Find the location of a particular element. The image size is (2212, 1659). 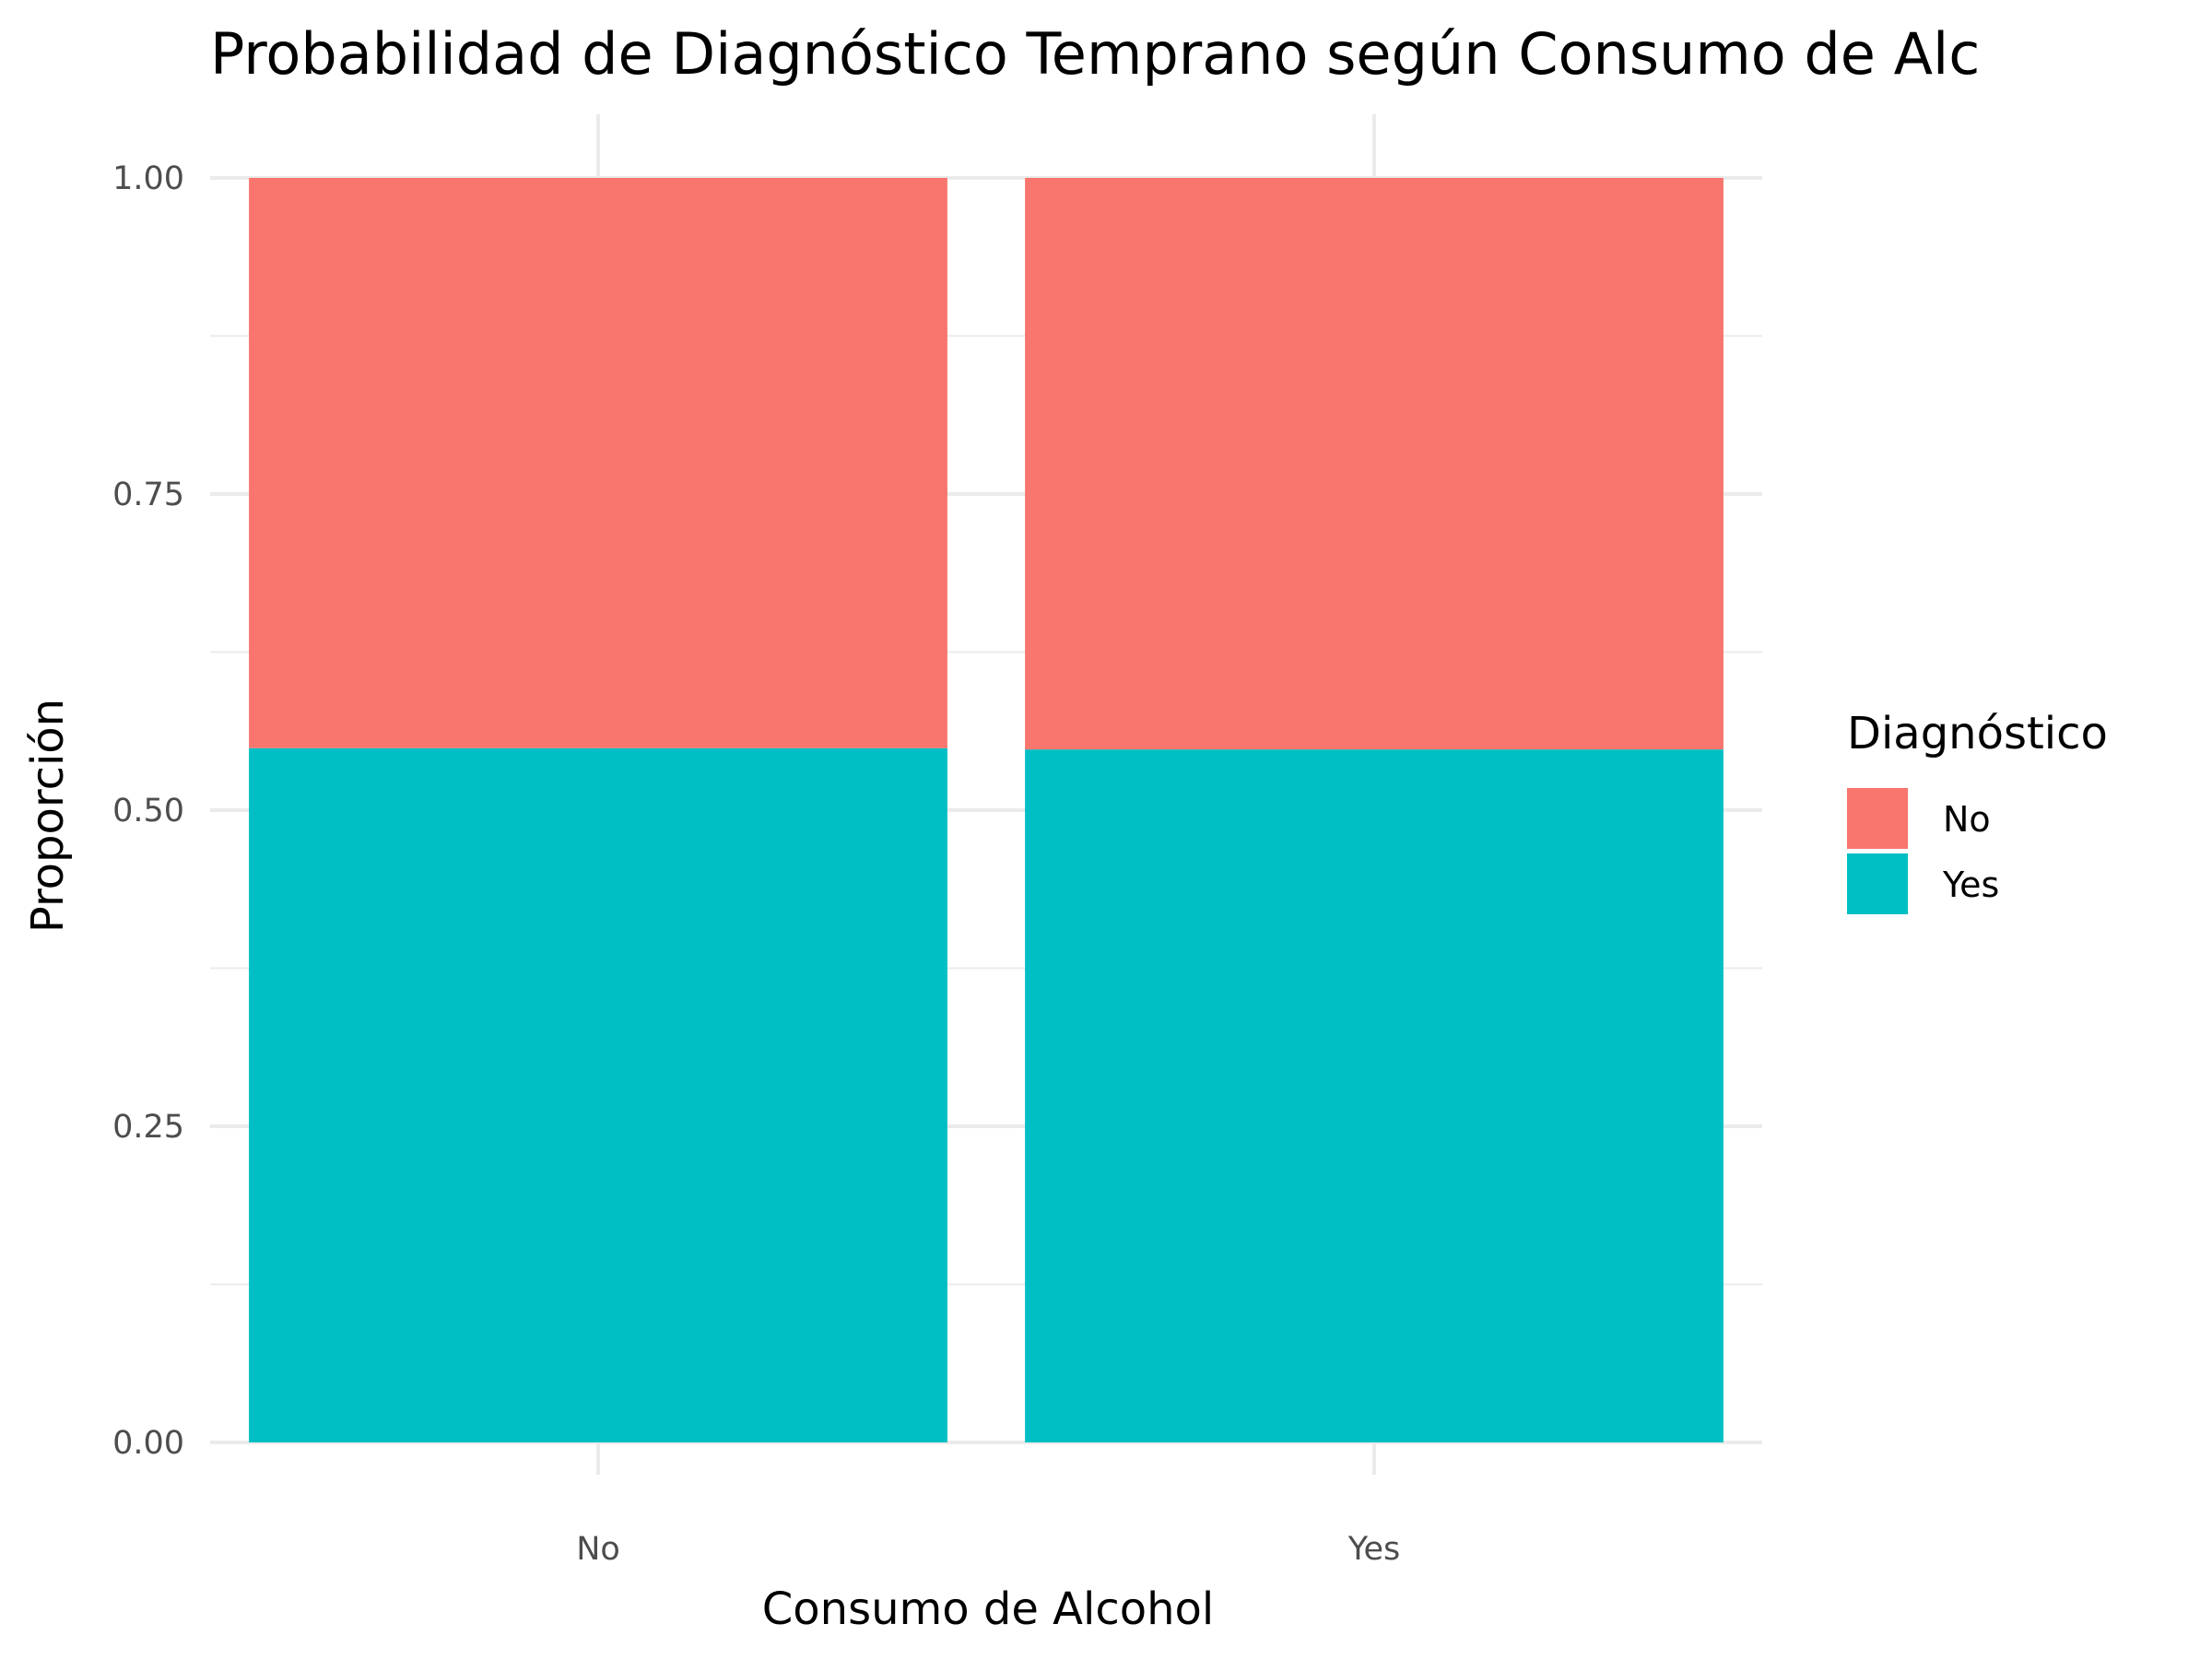

bar-segment-yes-no is located at coordinates (1374, 464).